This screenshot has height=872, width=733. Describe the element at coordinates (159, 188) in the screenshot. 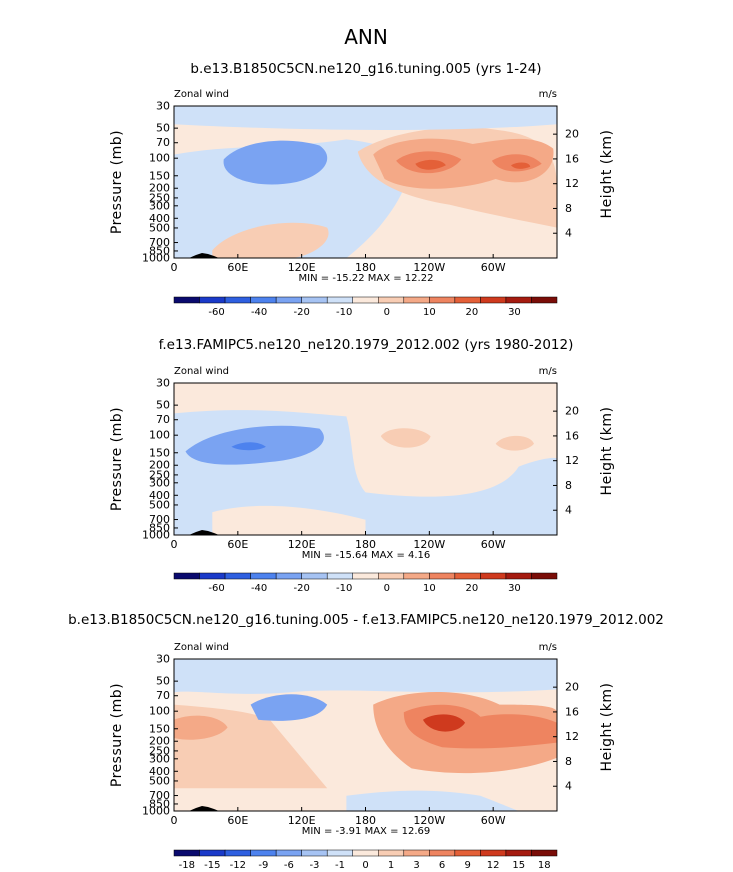

I see `pressure-tick-label: 200` at that location.